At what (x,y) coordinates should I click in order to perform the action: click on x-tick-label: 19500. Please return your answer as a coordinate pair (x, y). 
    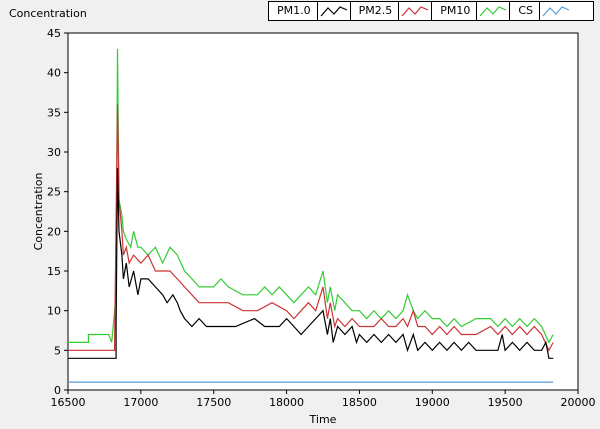
    Looking at the image, I should click on (505, 402).